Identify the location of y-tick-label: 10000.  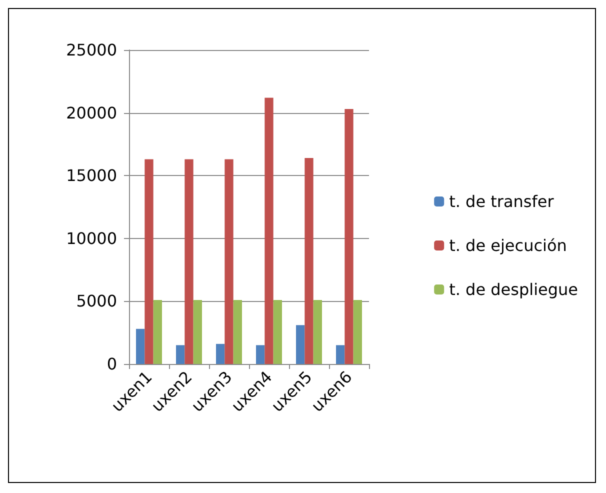
(91, 238).